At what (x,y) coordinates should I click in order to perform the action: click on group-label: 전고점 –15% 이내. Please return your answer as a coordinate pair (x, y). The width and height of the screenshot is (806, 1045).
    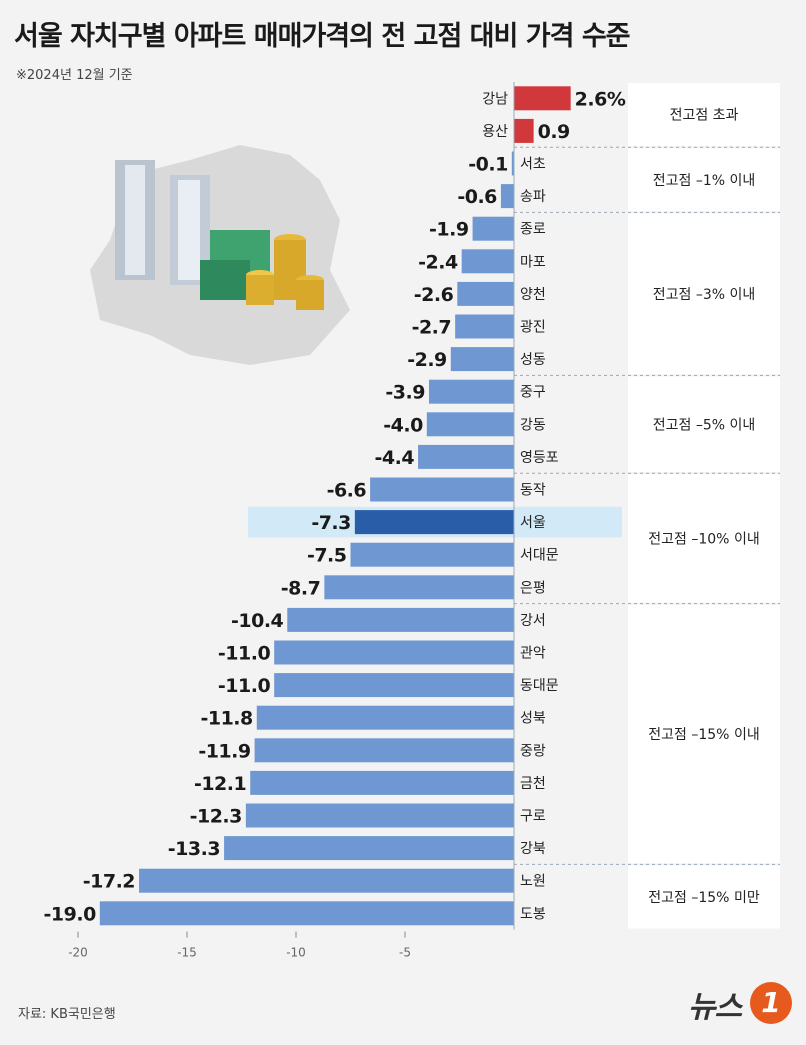
    Looking at the image, I should click on (703, 735).